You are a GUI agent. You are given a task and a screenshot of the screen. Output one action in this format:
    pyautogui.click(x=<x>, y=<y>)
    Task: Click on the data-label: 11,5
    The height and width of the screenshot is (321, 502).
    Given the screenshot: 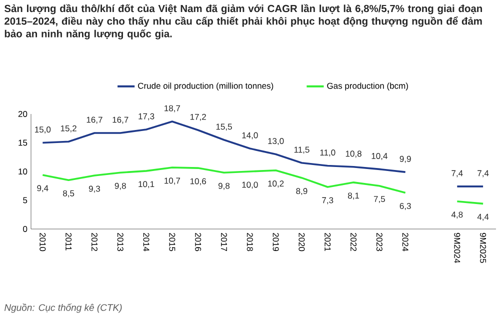 What is the action you would take?
    pyautogui.click(x=302, y=150)
    